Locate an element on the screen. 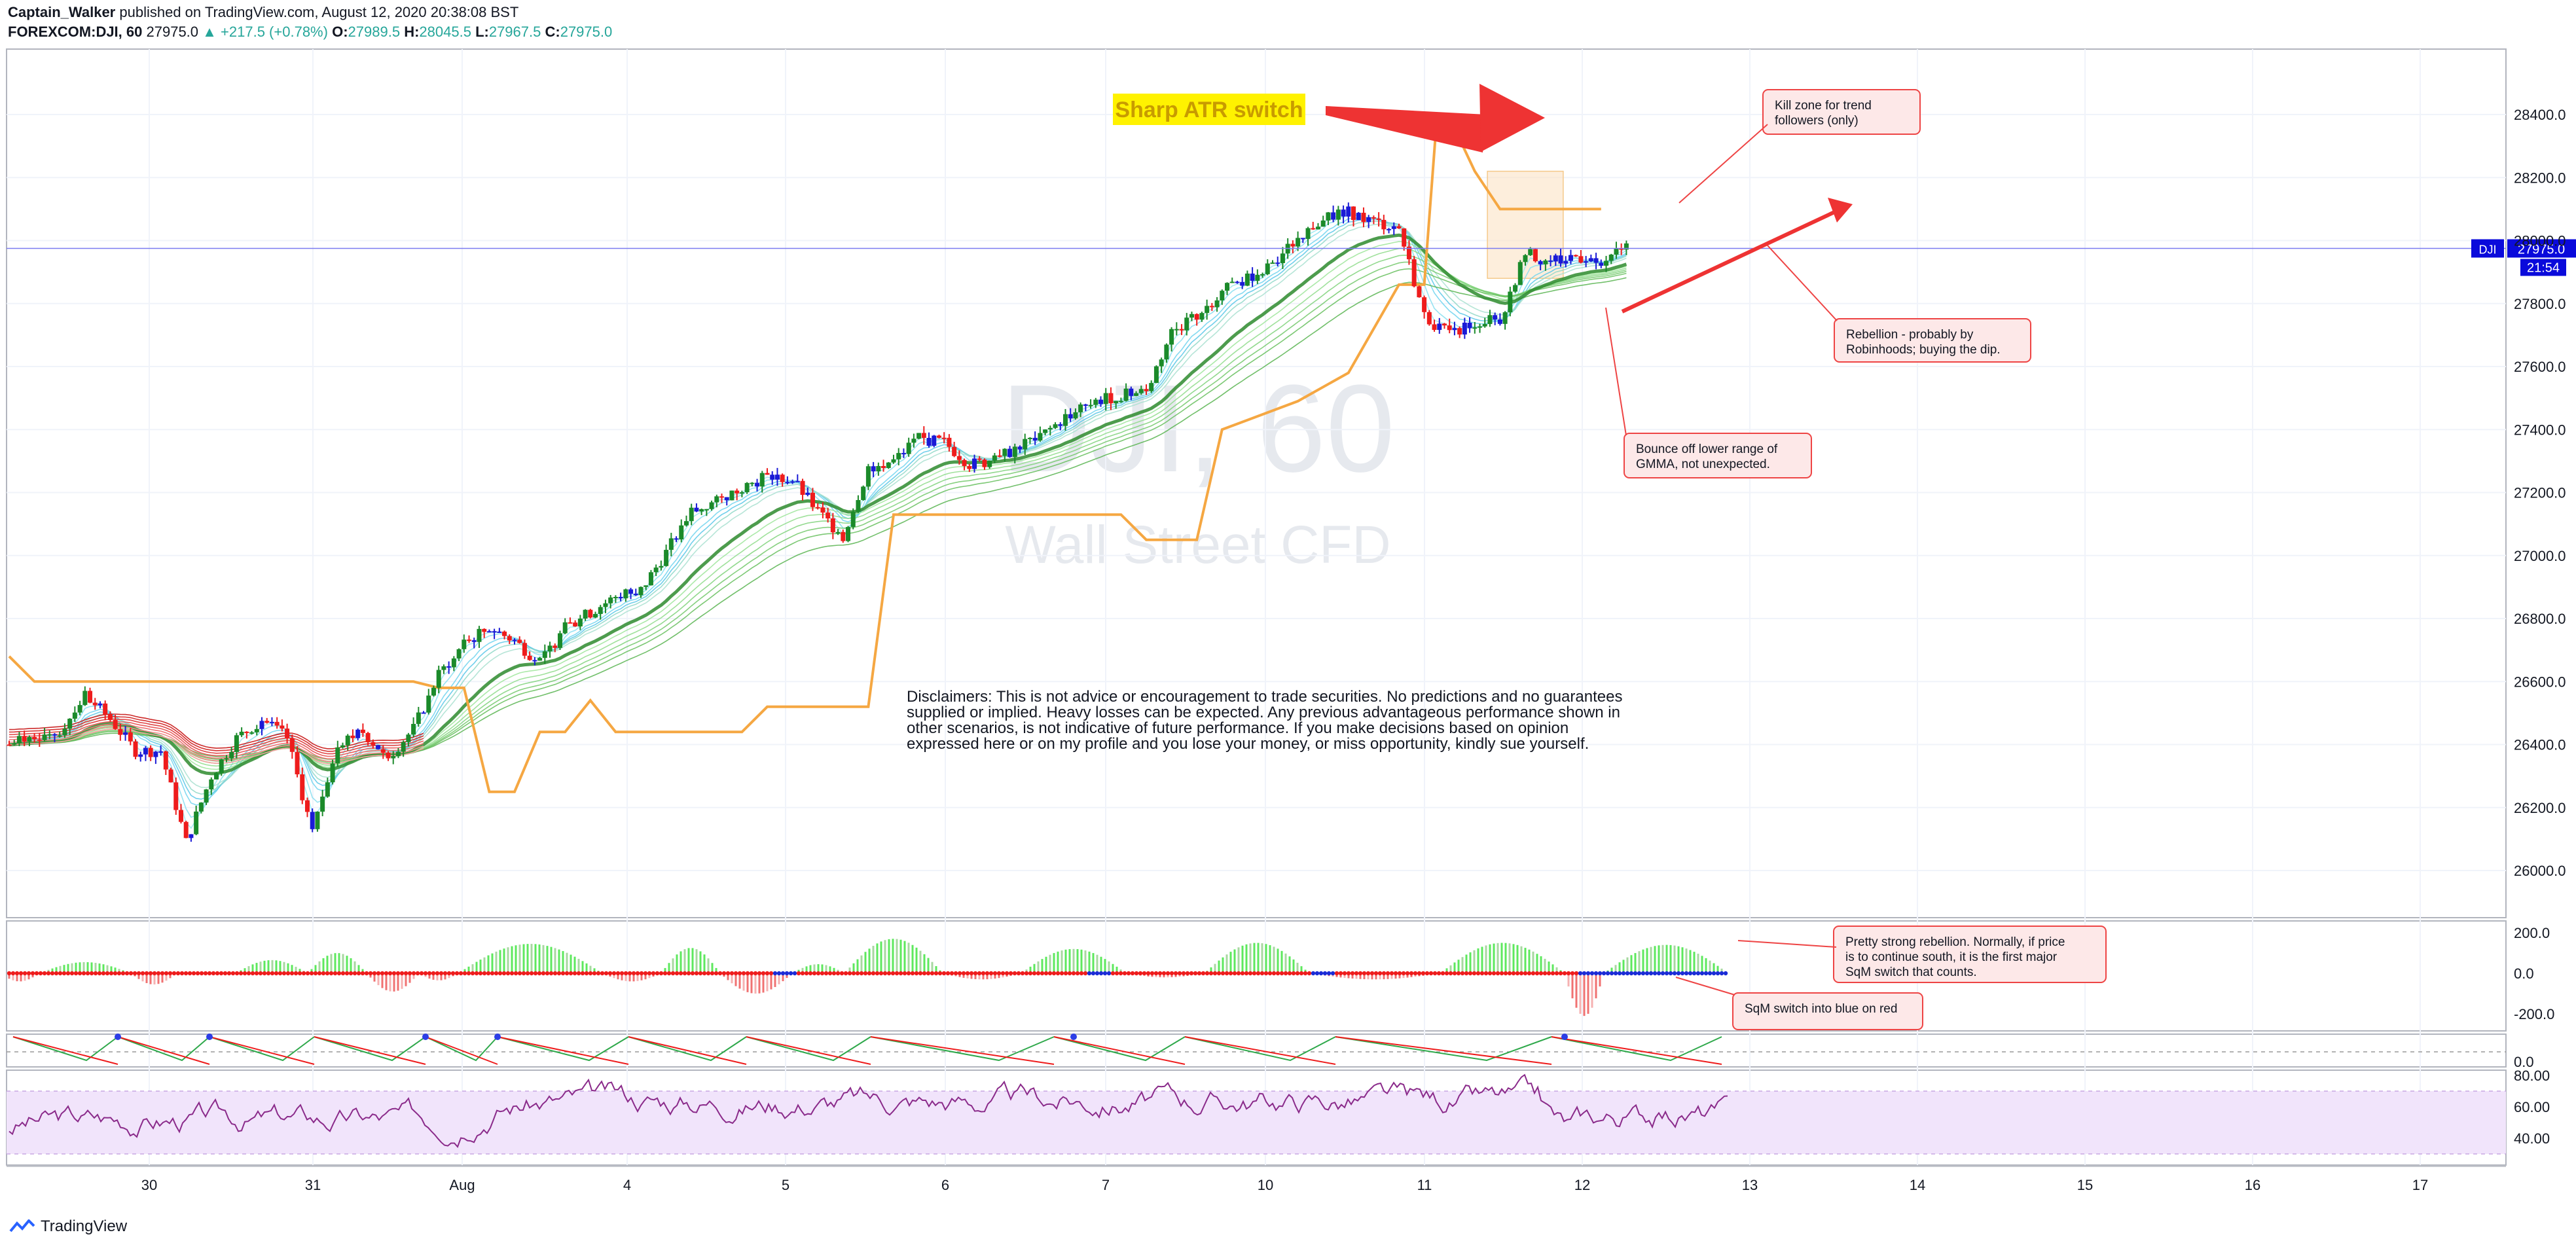 The width and height of the screenshot is (2576, 1241). saw-red-line is located at coordinates (461, 1050).